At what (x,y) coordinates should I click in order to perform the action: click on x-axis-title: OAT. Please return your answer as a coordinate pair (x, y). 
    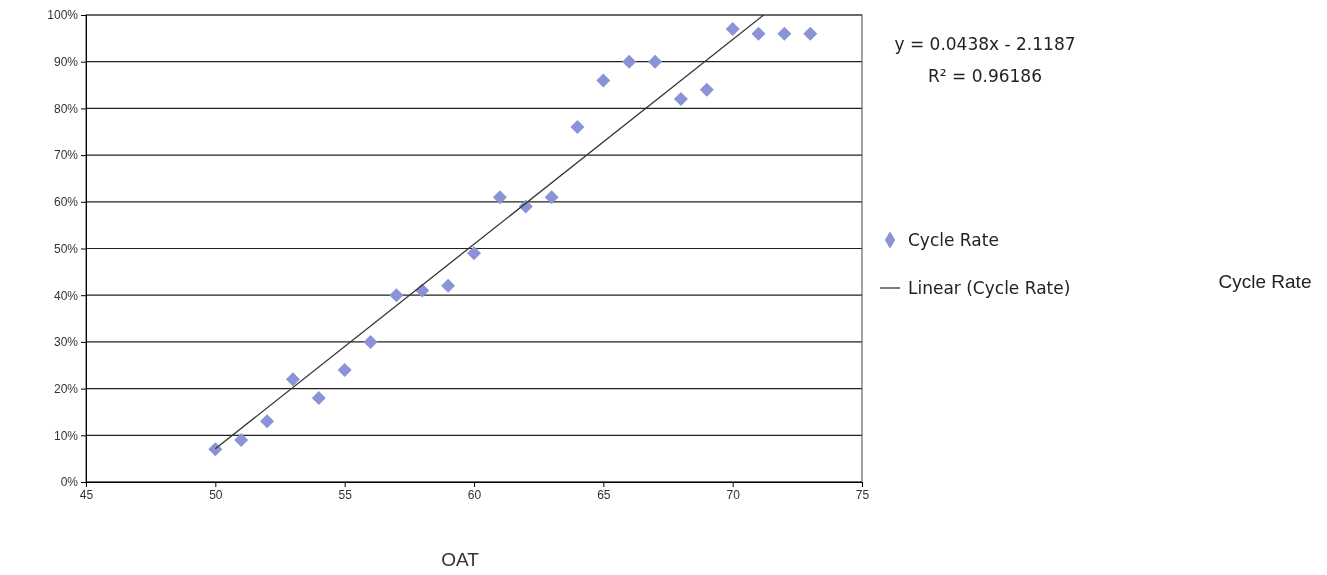
    Looking at the image, I should click on (460, 559).